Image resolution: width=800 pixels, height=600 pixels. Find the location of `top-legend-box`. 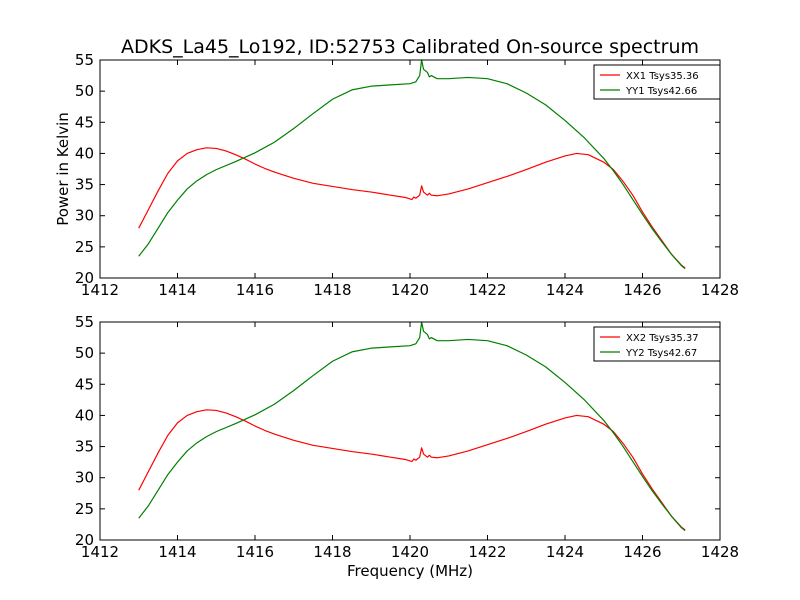

top-legend-box is located at coordinates (657, 82).